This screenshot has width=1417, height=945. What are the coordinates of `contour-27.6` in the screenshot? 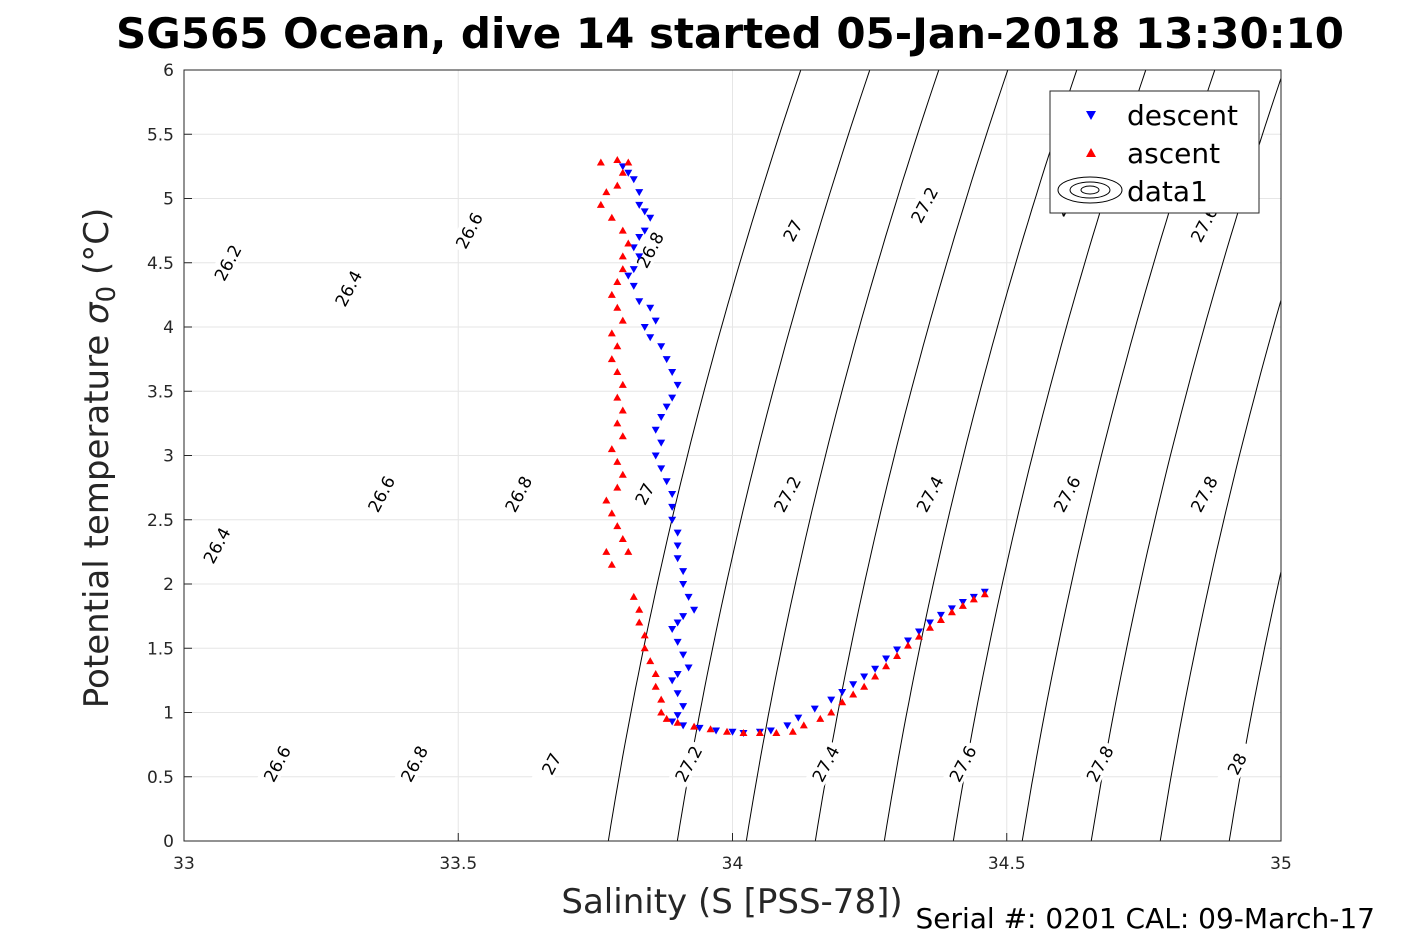 It's located at (1220, 569).